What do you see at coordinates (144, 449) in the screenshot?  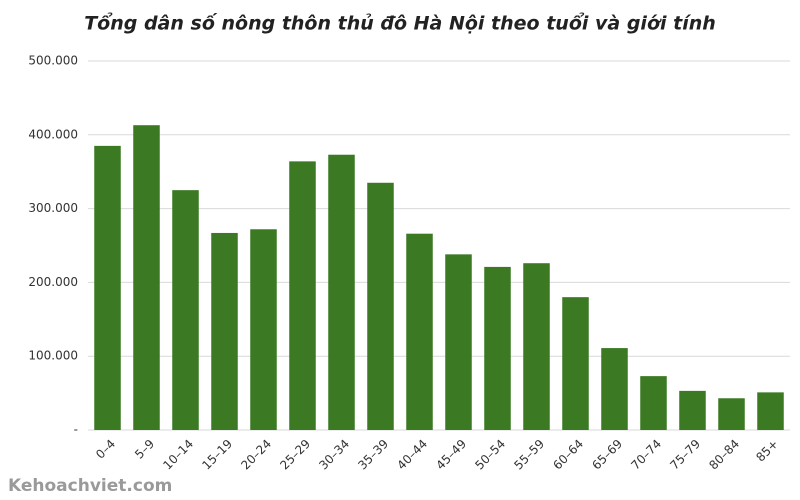 I see `x-tick-label: 5–9` at bounding box center [144, 449].